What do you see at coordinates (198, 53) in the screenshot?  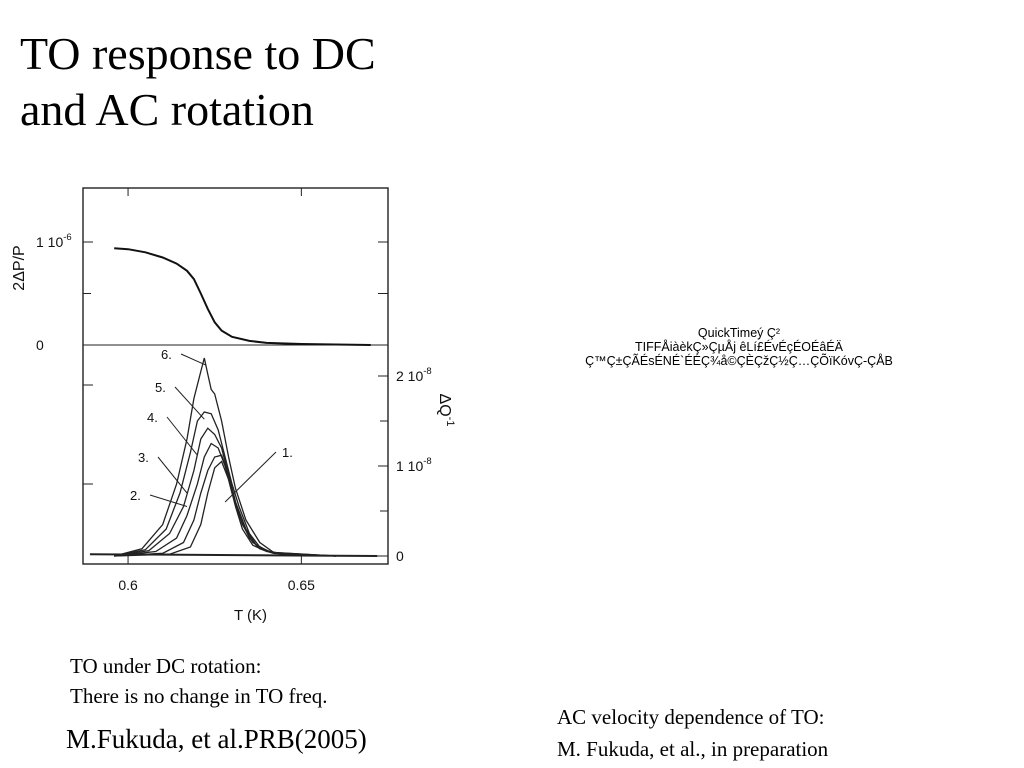 I see `slide-title-line-1: TO response to DC` at bounding box center [198, 53].